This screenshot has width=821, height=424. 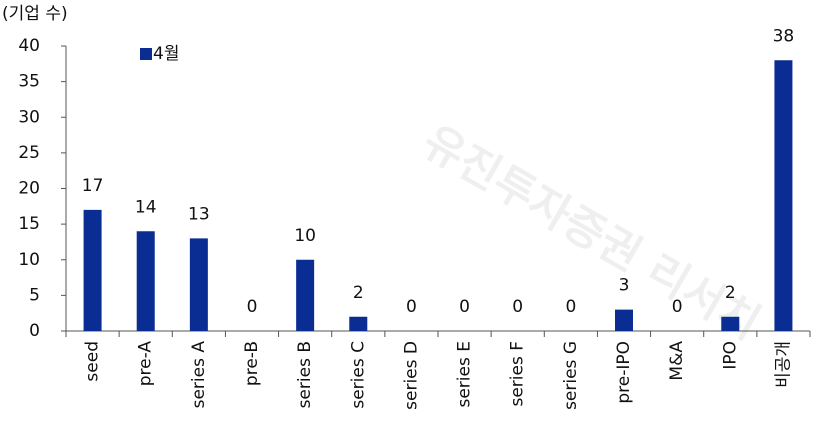 What do you see at coordinates (29, 117) in the screenshot?
I see `y-tick-label: 30` at bounding box center [29, 117].